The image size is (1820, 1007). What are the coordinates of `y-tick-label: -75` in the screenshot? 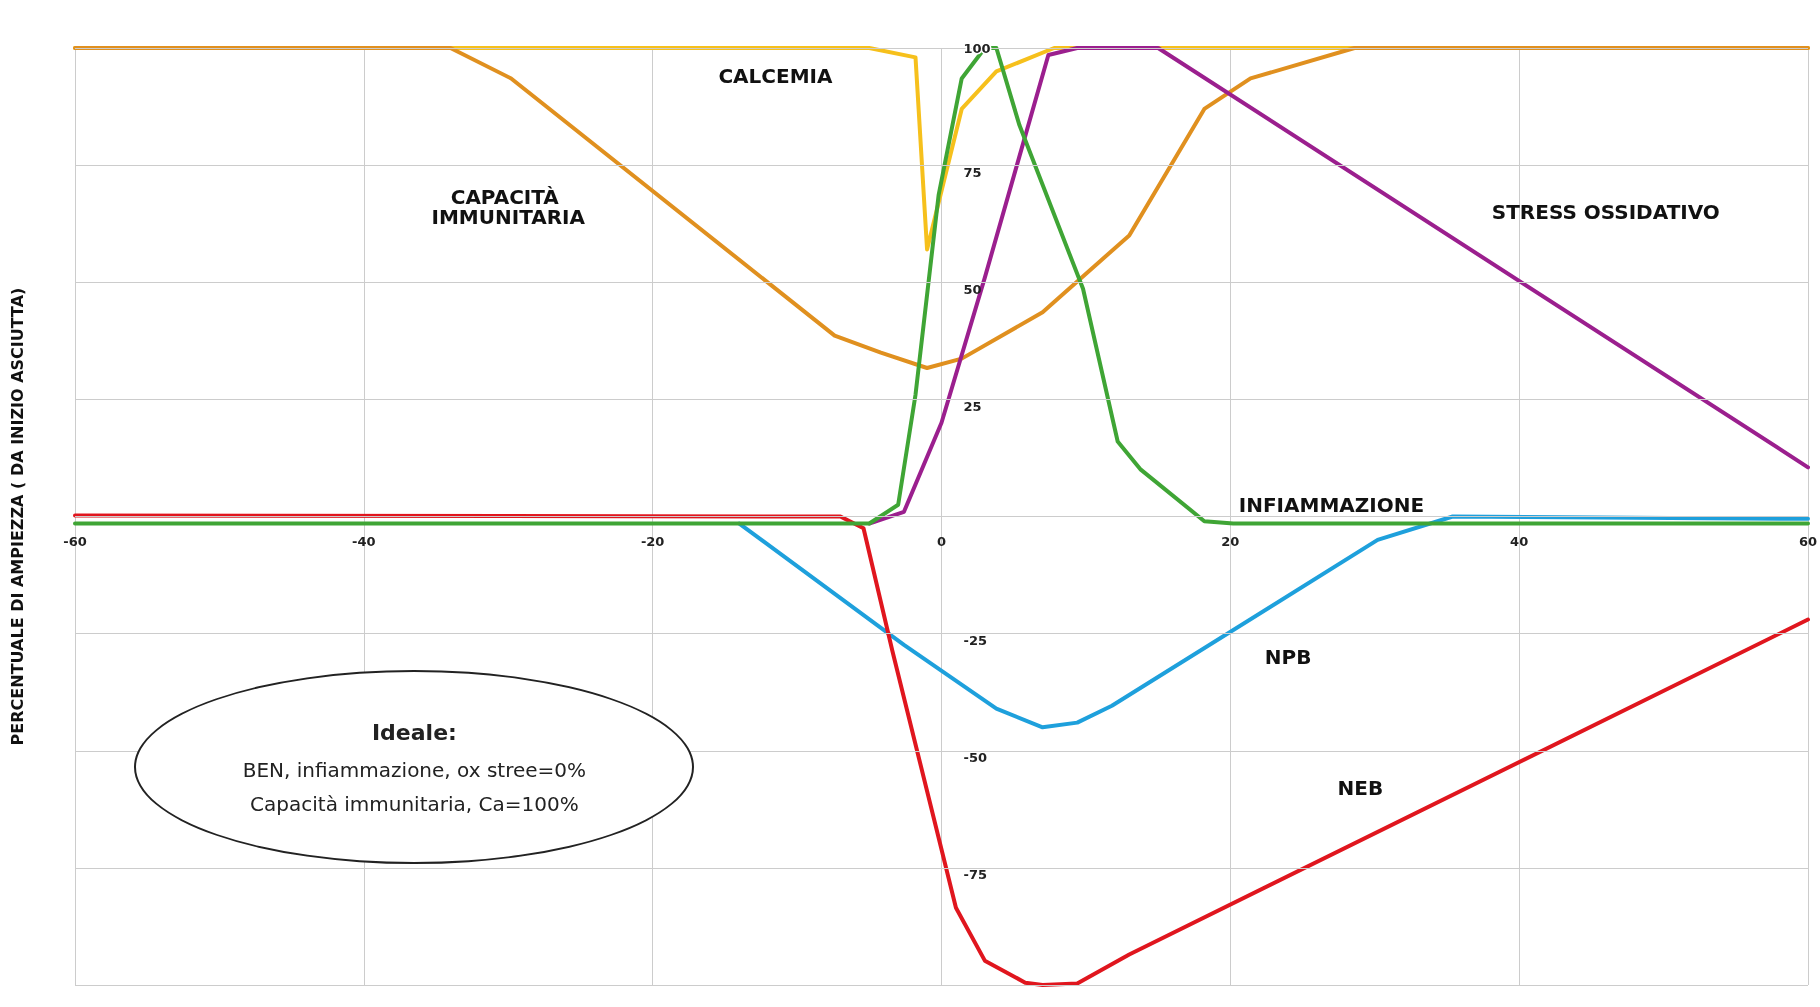 It's located at (975, 875).